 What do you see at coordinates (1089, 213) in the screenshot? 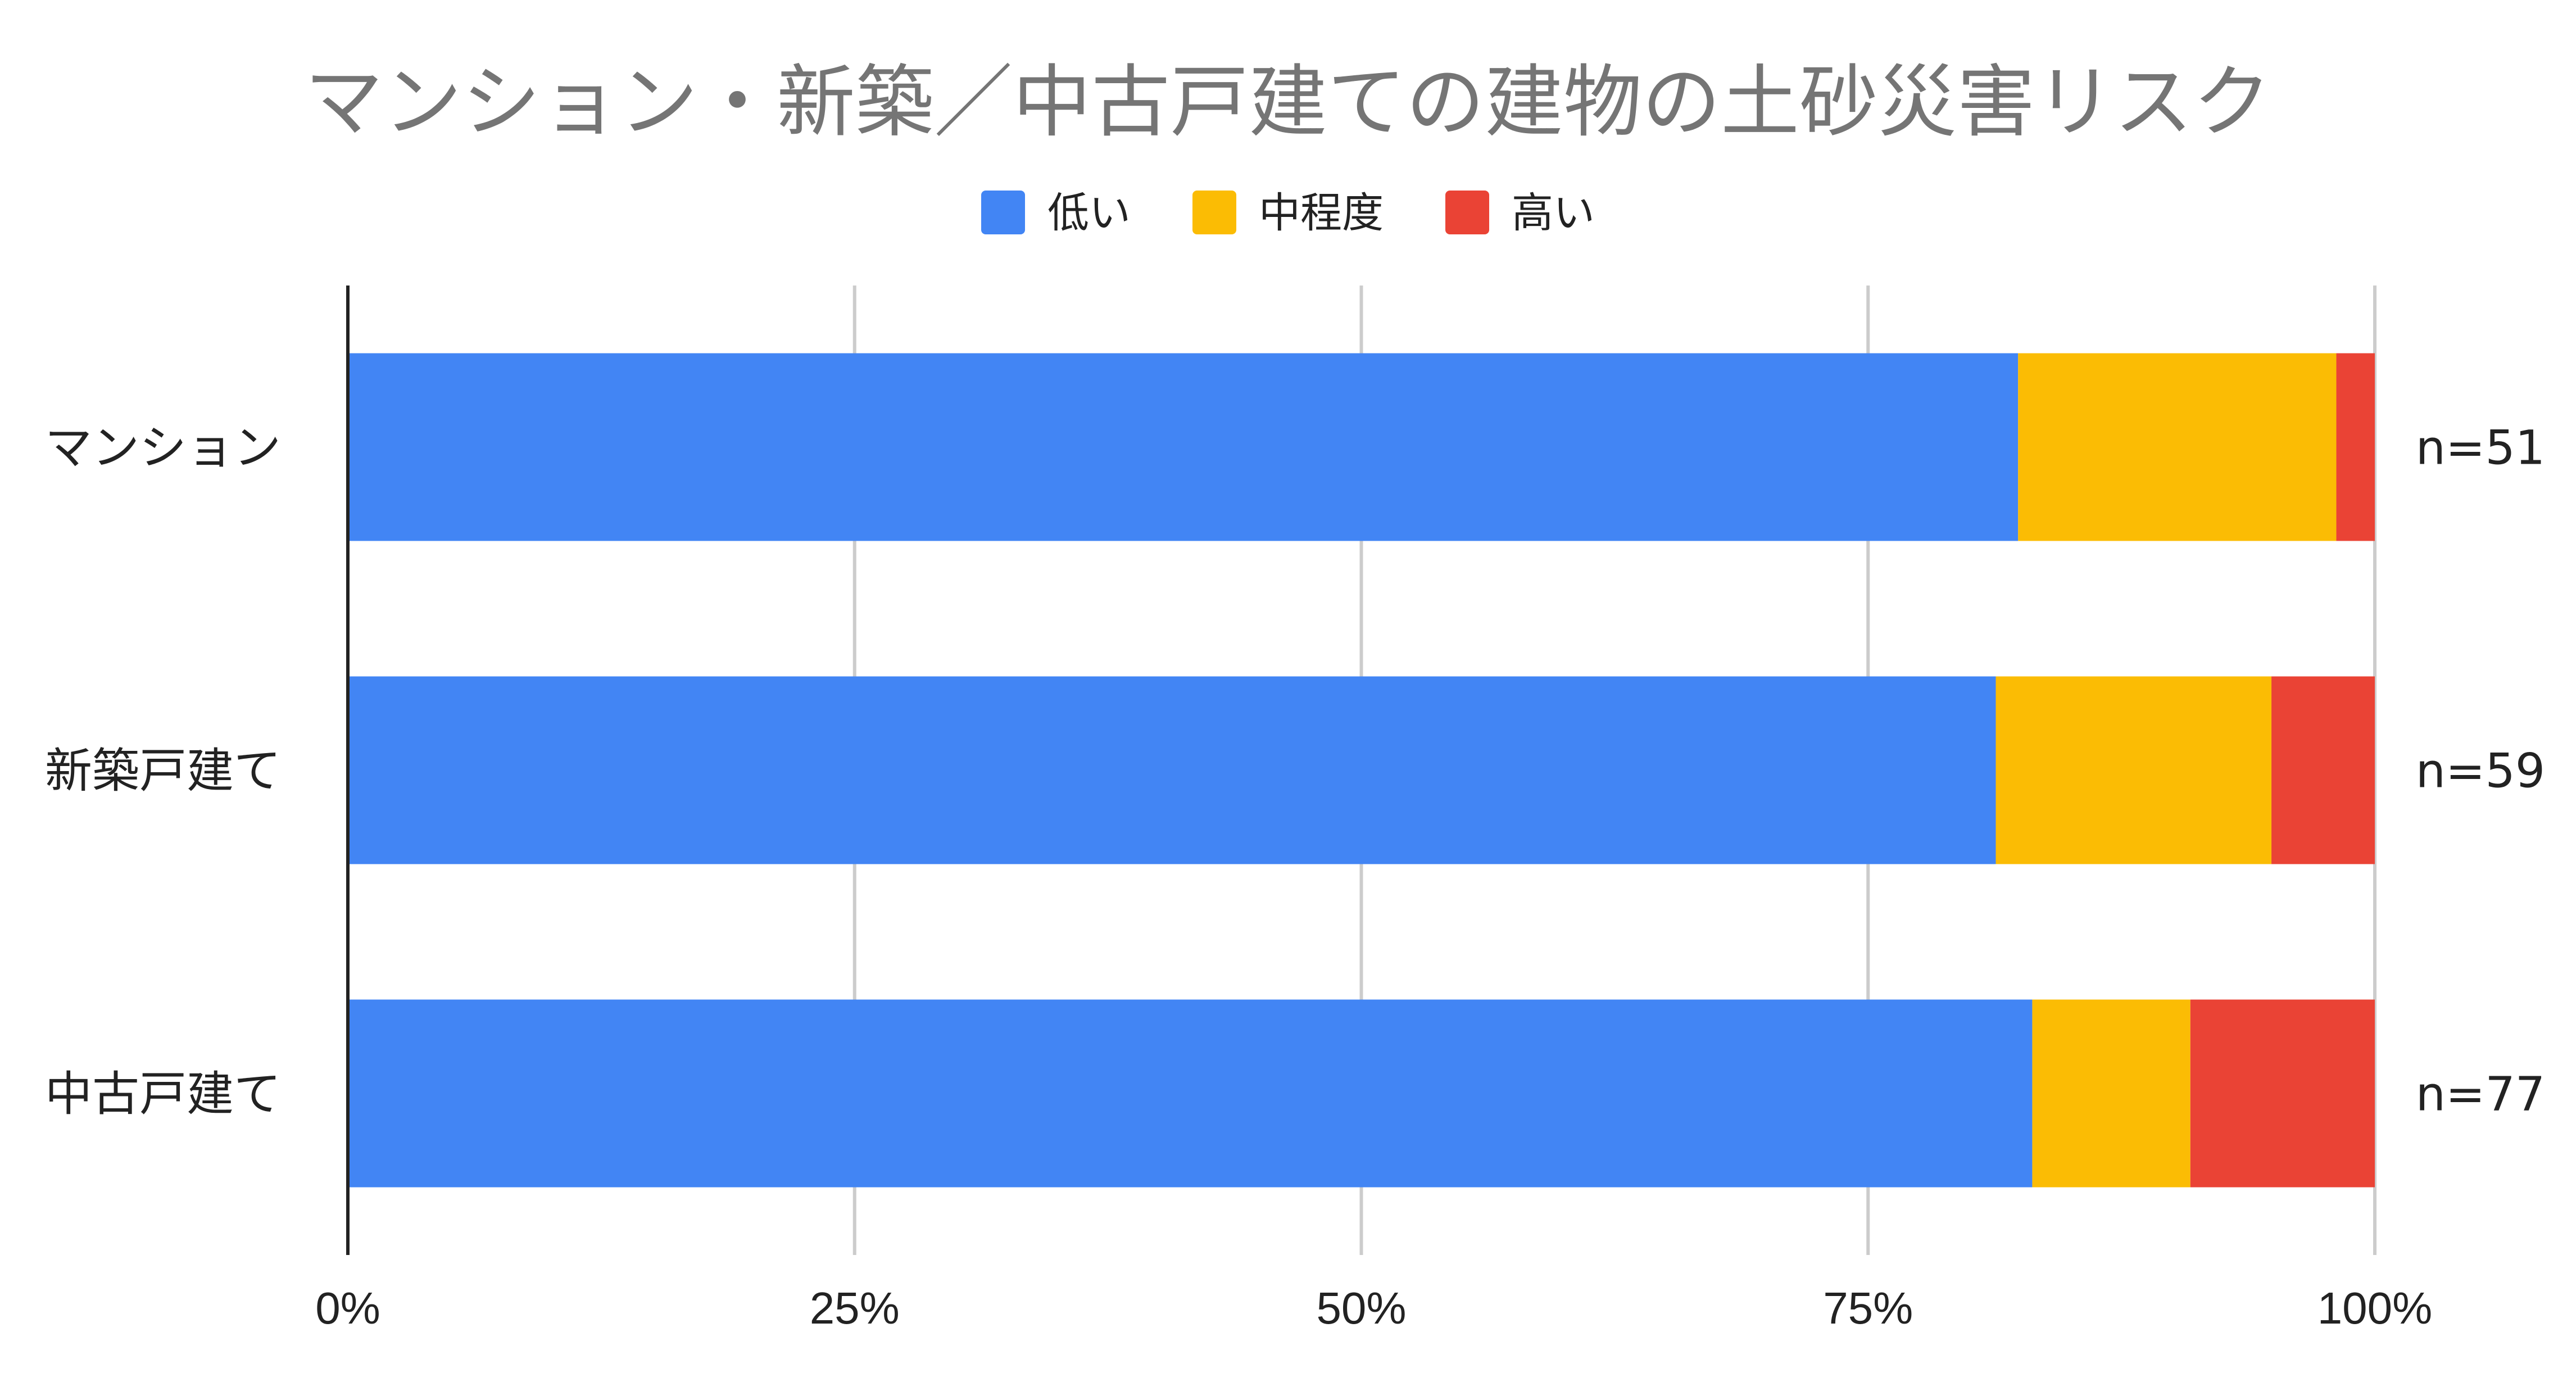
I see `legend-label: 低い` at bounding box center [1089, 213].